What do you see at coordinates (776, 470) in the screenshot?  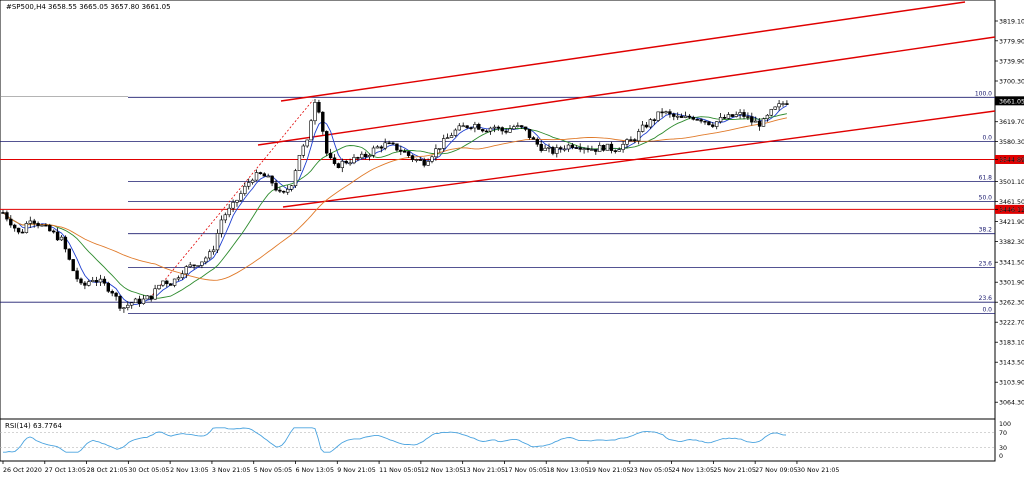 I see `time-tick-label: 27 Nov 09:05` at bounding box center [776, 470].